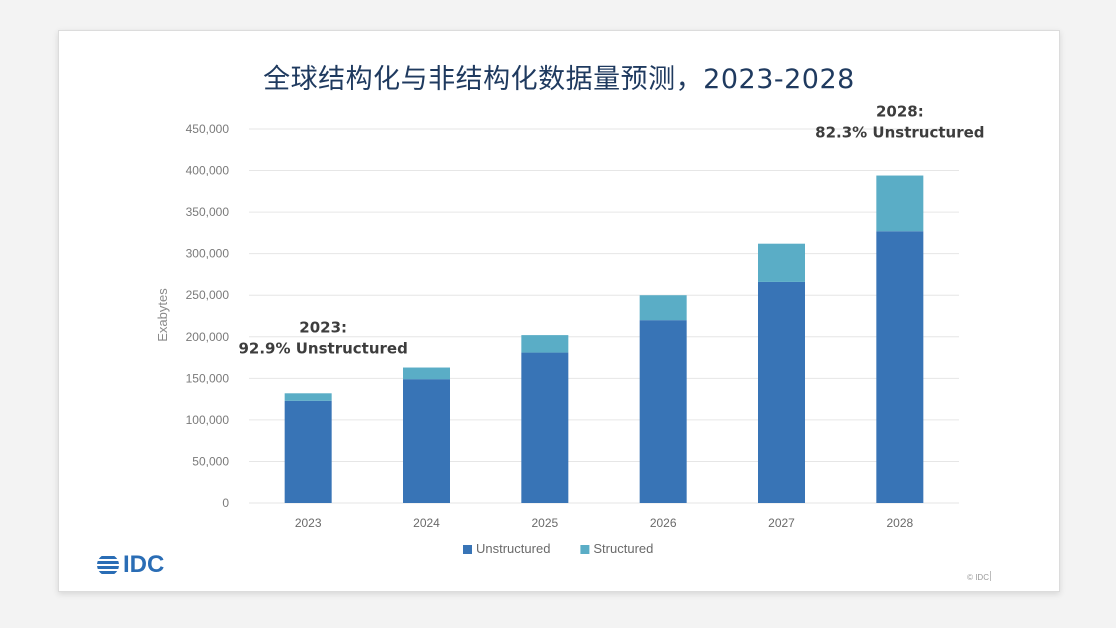  Describe the element at coordinates (559, 79) in the screenshot. I see `chart-title: 全球结构化与非结构化数据量预测，2023-2028` at that location.